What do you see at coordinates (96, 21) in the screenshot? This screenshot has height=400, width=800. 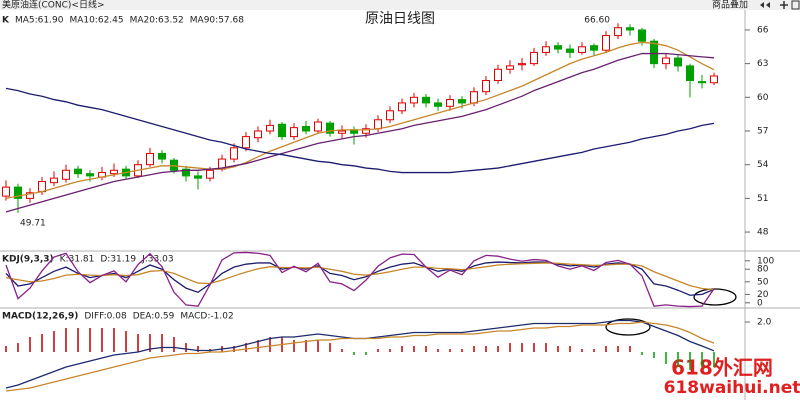 I see `legend-entry: MA10:62.45` at bounding box center [96, 21].